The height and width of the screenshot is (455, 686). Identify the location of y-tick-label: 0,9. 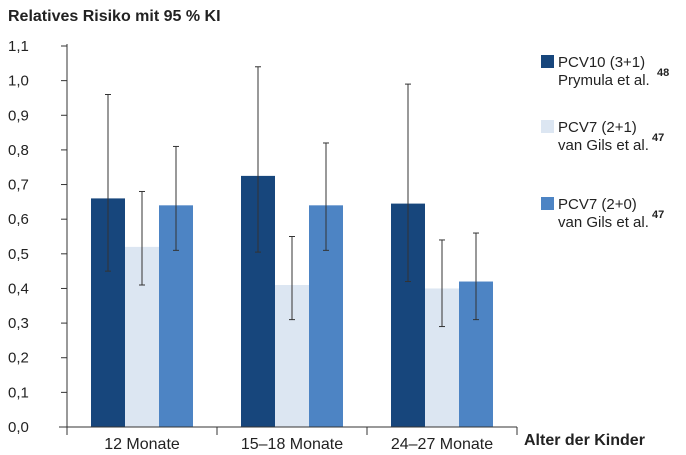
(18, 115).